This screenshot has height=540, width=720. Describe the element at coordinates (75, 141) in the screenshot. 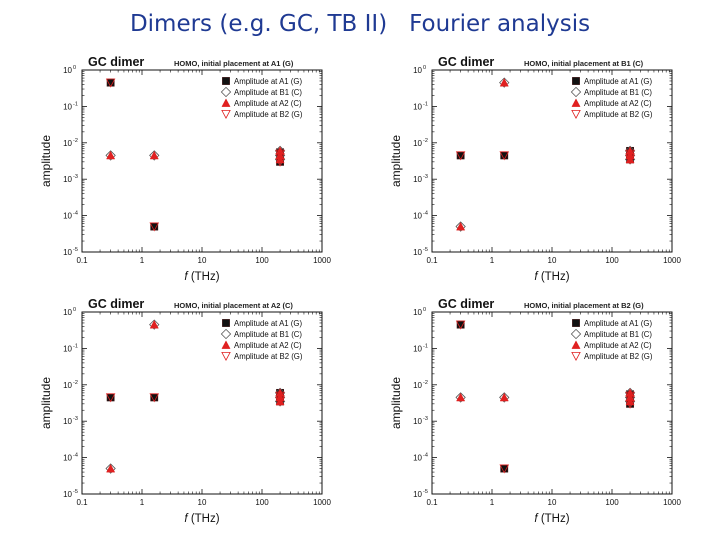

I see `y-tick-exponent: -2` at that location.